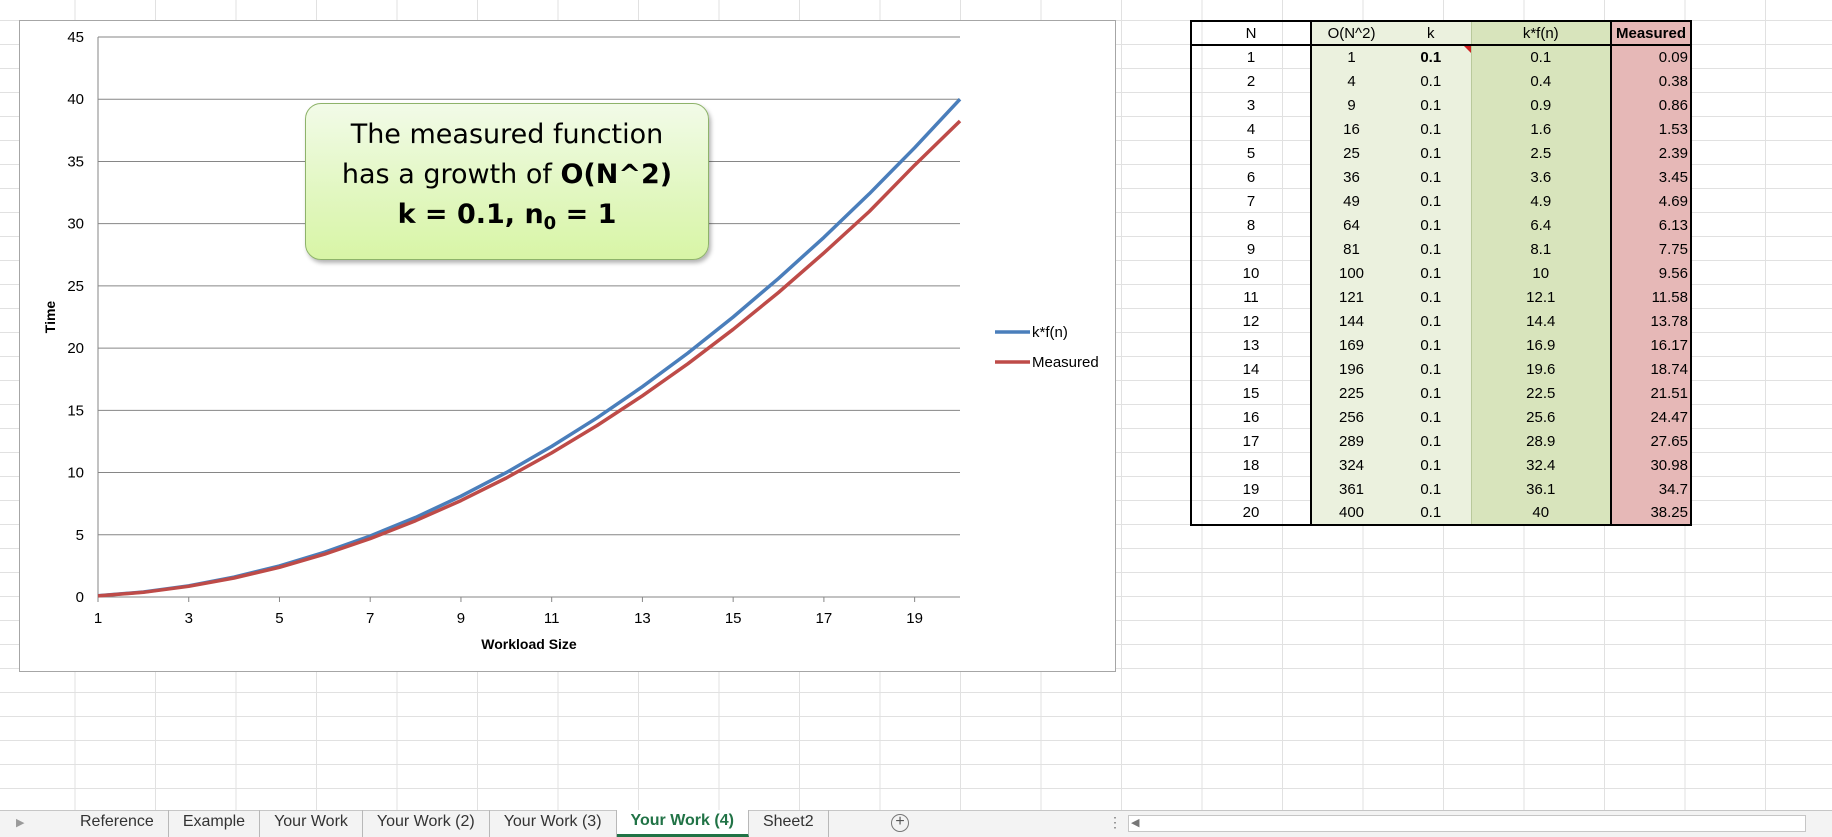 The height and width of the screenshot is (837, 1832). Describe the element at coordinates (1651, 129) in the screenshot. I see `table-cell: 1.53` at that location.